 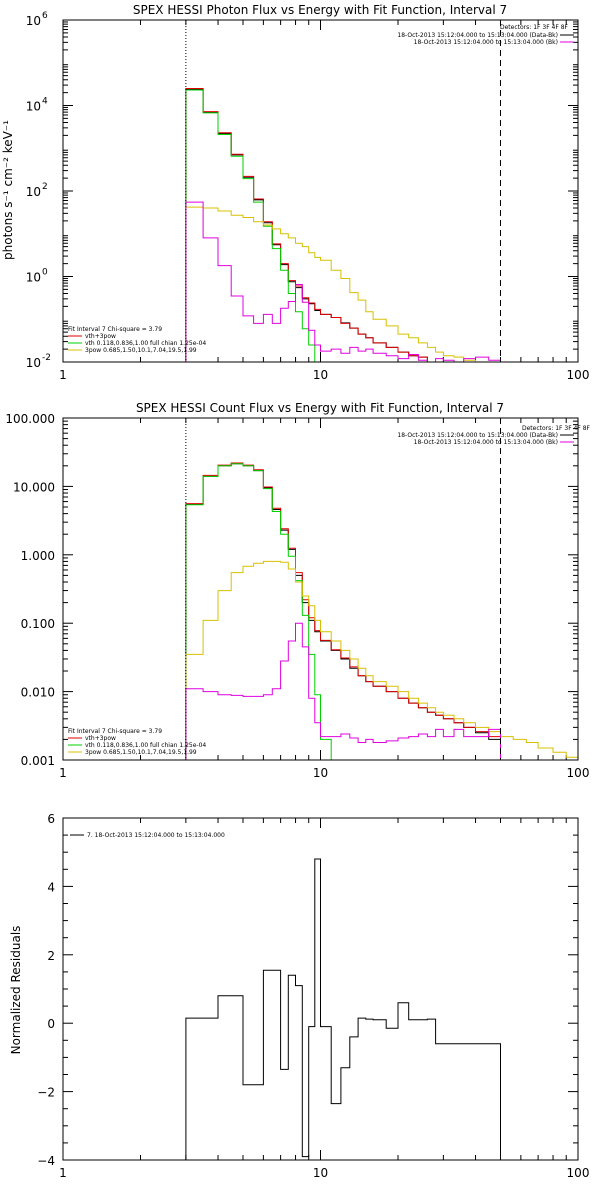 I want to click on y-tick-label: −2, so click(x=46, y=1093).